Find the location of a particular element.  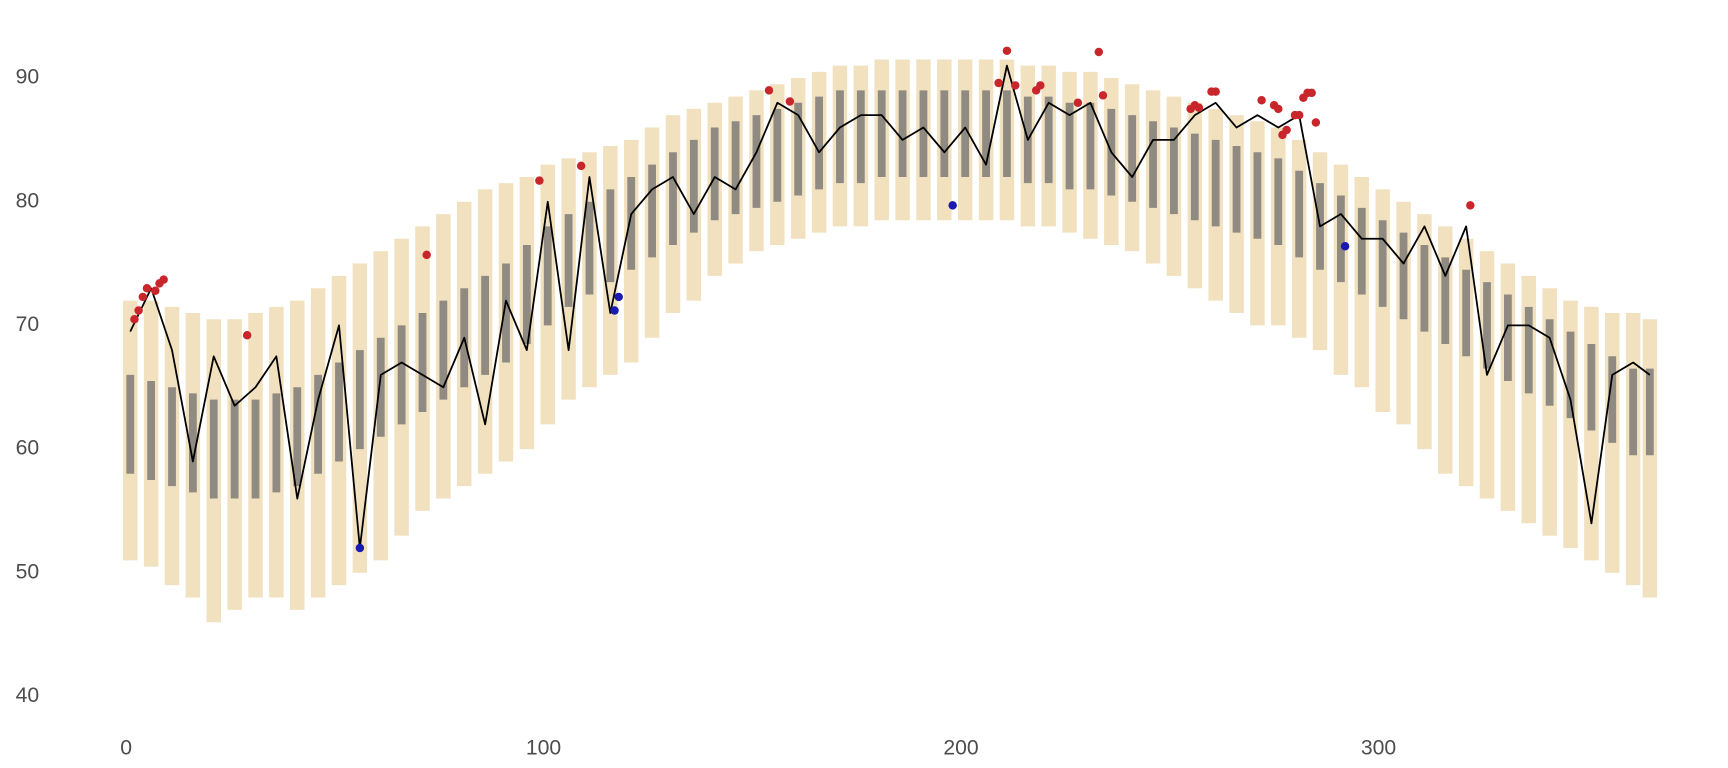

y-tick-label: 70 is located at coordinates (28, 324).